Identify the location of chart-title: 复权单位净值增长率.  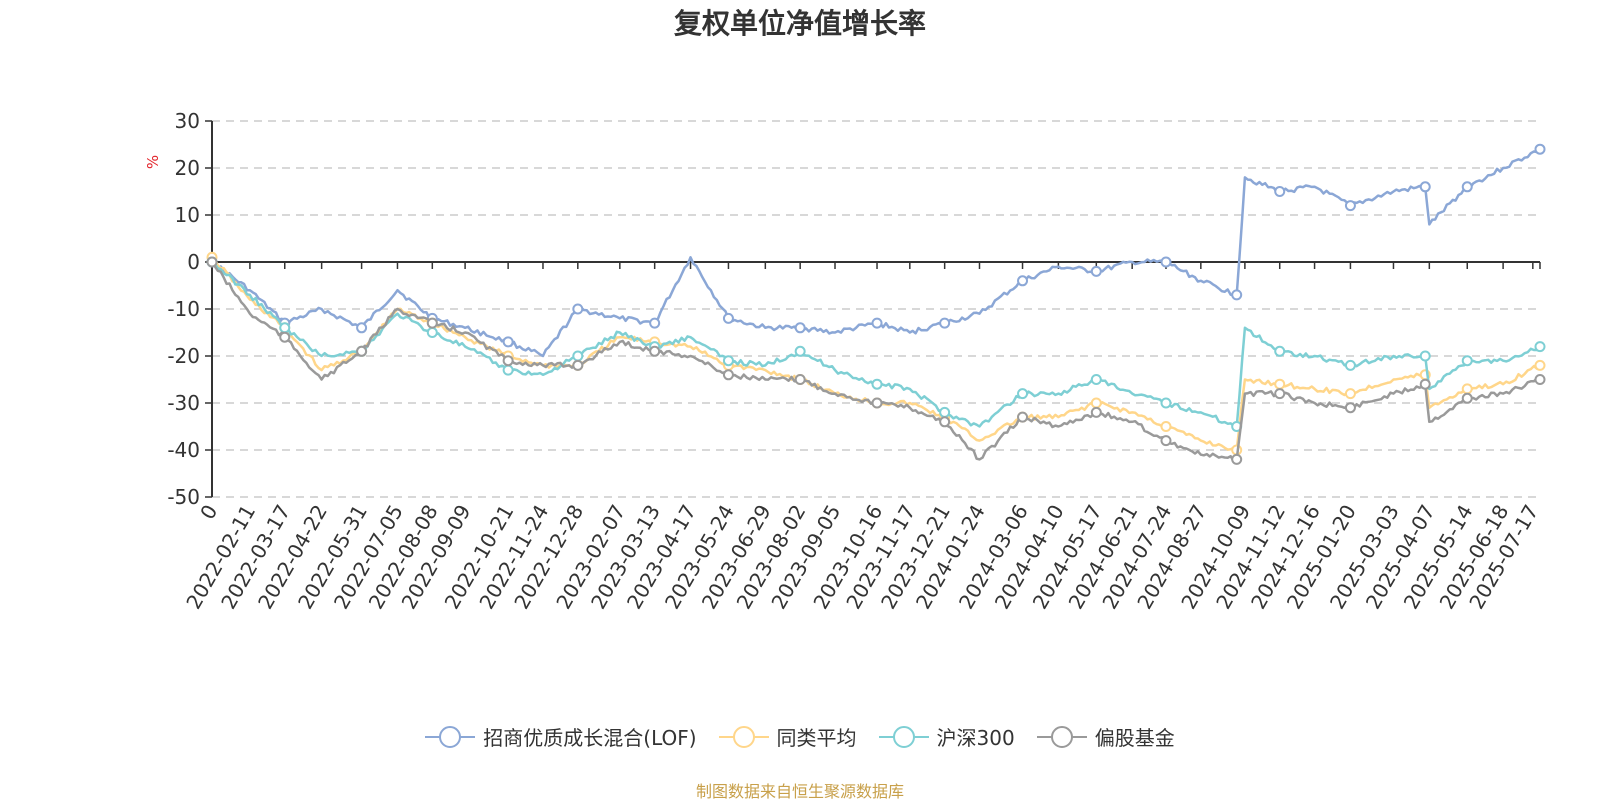
(799, 23).